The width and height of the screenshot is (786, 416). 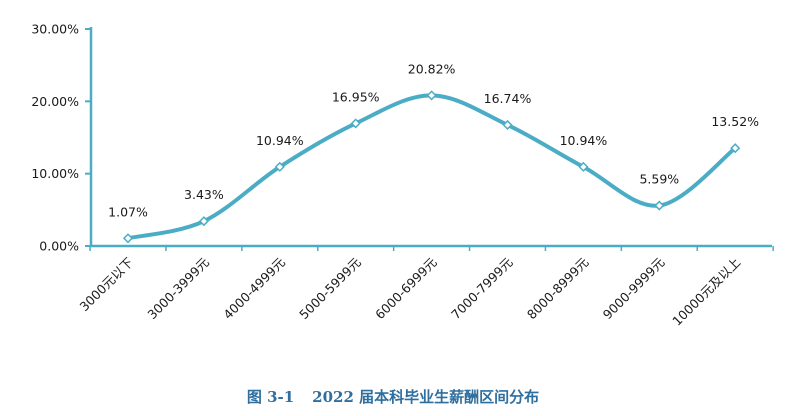 I want to click on category-label: 3000-3999元, so click(x=178, y=289).